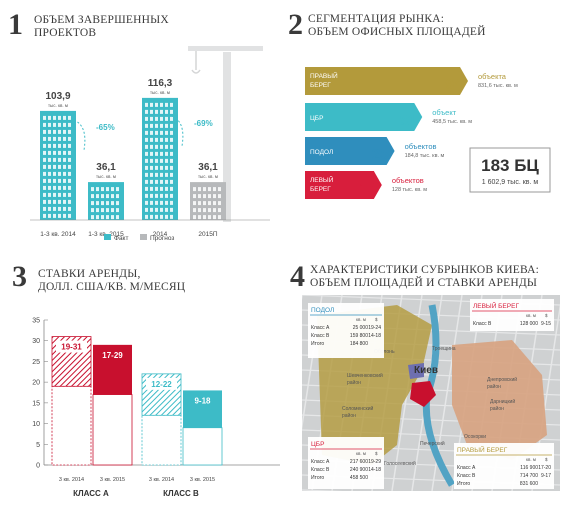  Describe the element at coordinates (529, 484) in the screenshot. I see `table-cell: 831 600` at that location.